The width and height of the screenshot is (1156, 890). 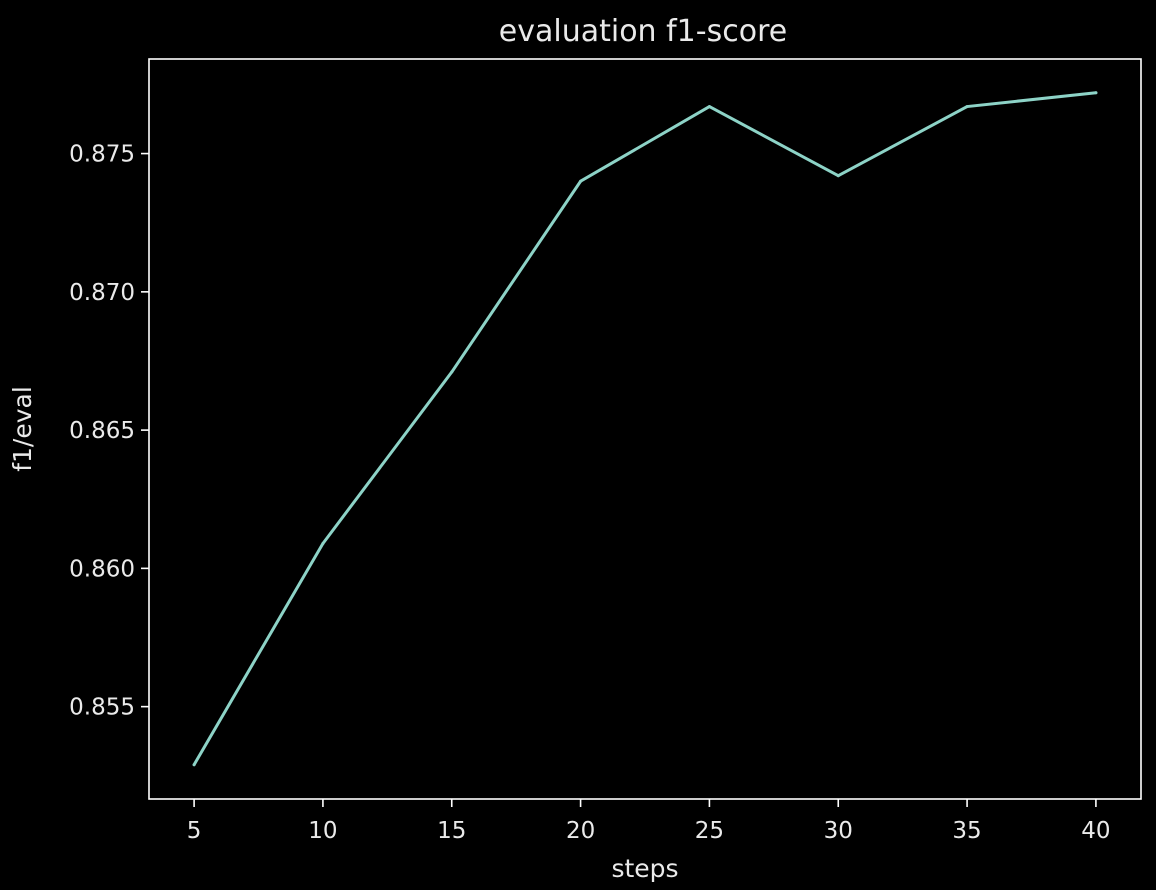 What do you see at coordinates (451, 831) in the screenshot?
I see `x-tick-label: 15` at bounding box center [451, 831].